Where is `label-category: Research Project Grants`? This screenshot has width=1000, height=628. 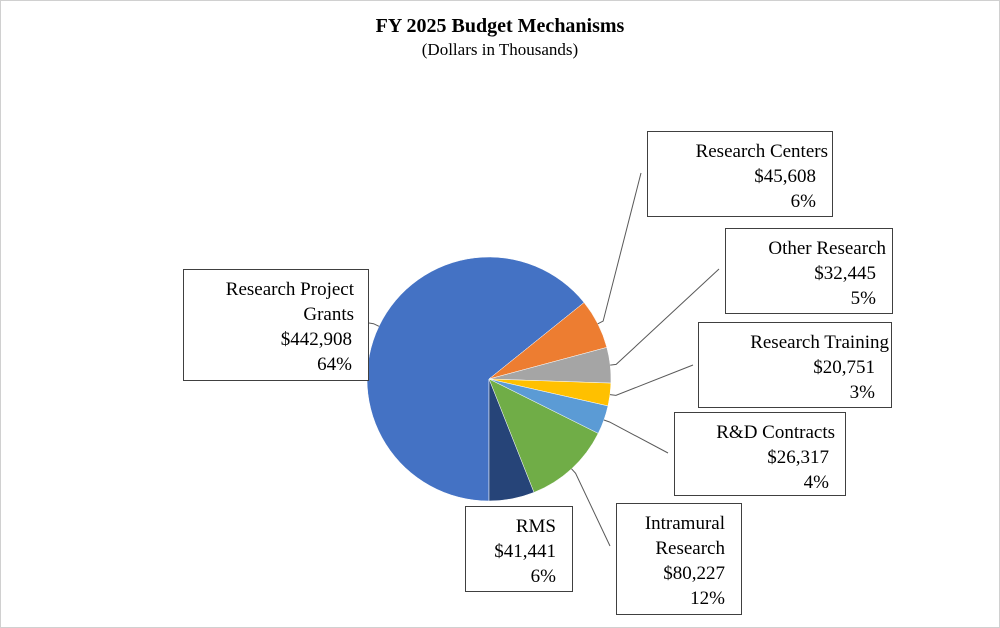 label-category: Research Project Grants is located at coordinates (289, 302).